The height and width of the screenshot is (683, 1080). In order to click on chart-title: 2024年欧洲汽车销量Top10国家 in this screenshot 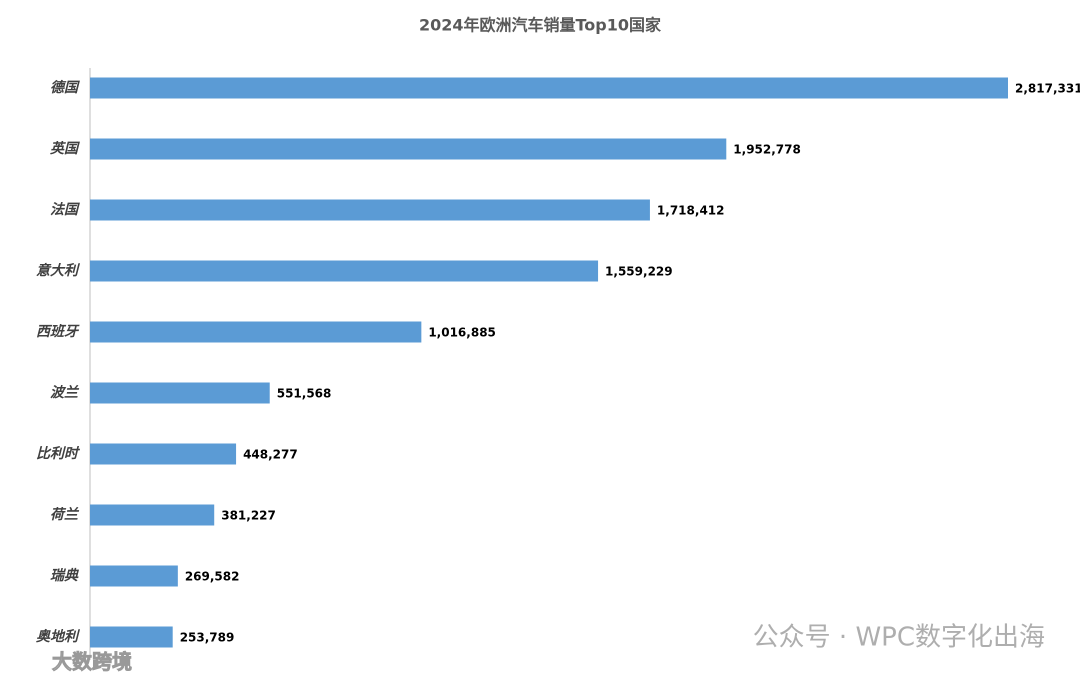, I will do `click(540, 25)`.